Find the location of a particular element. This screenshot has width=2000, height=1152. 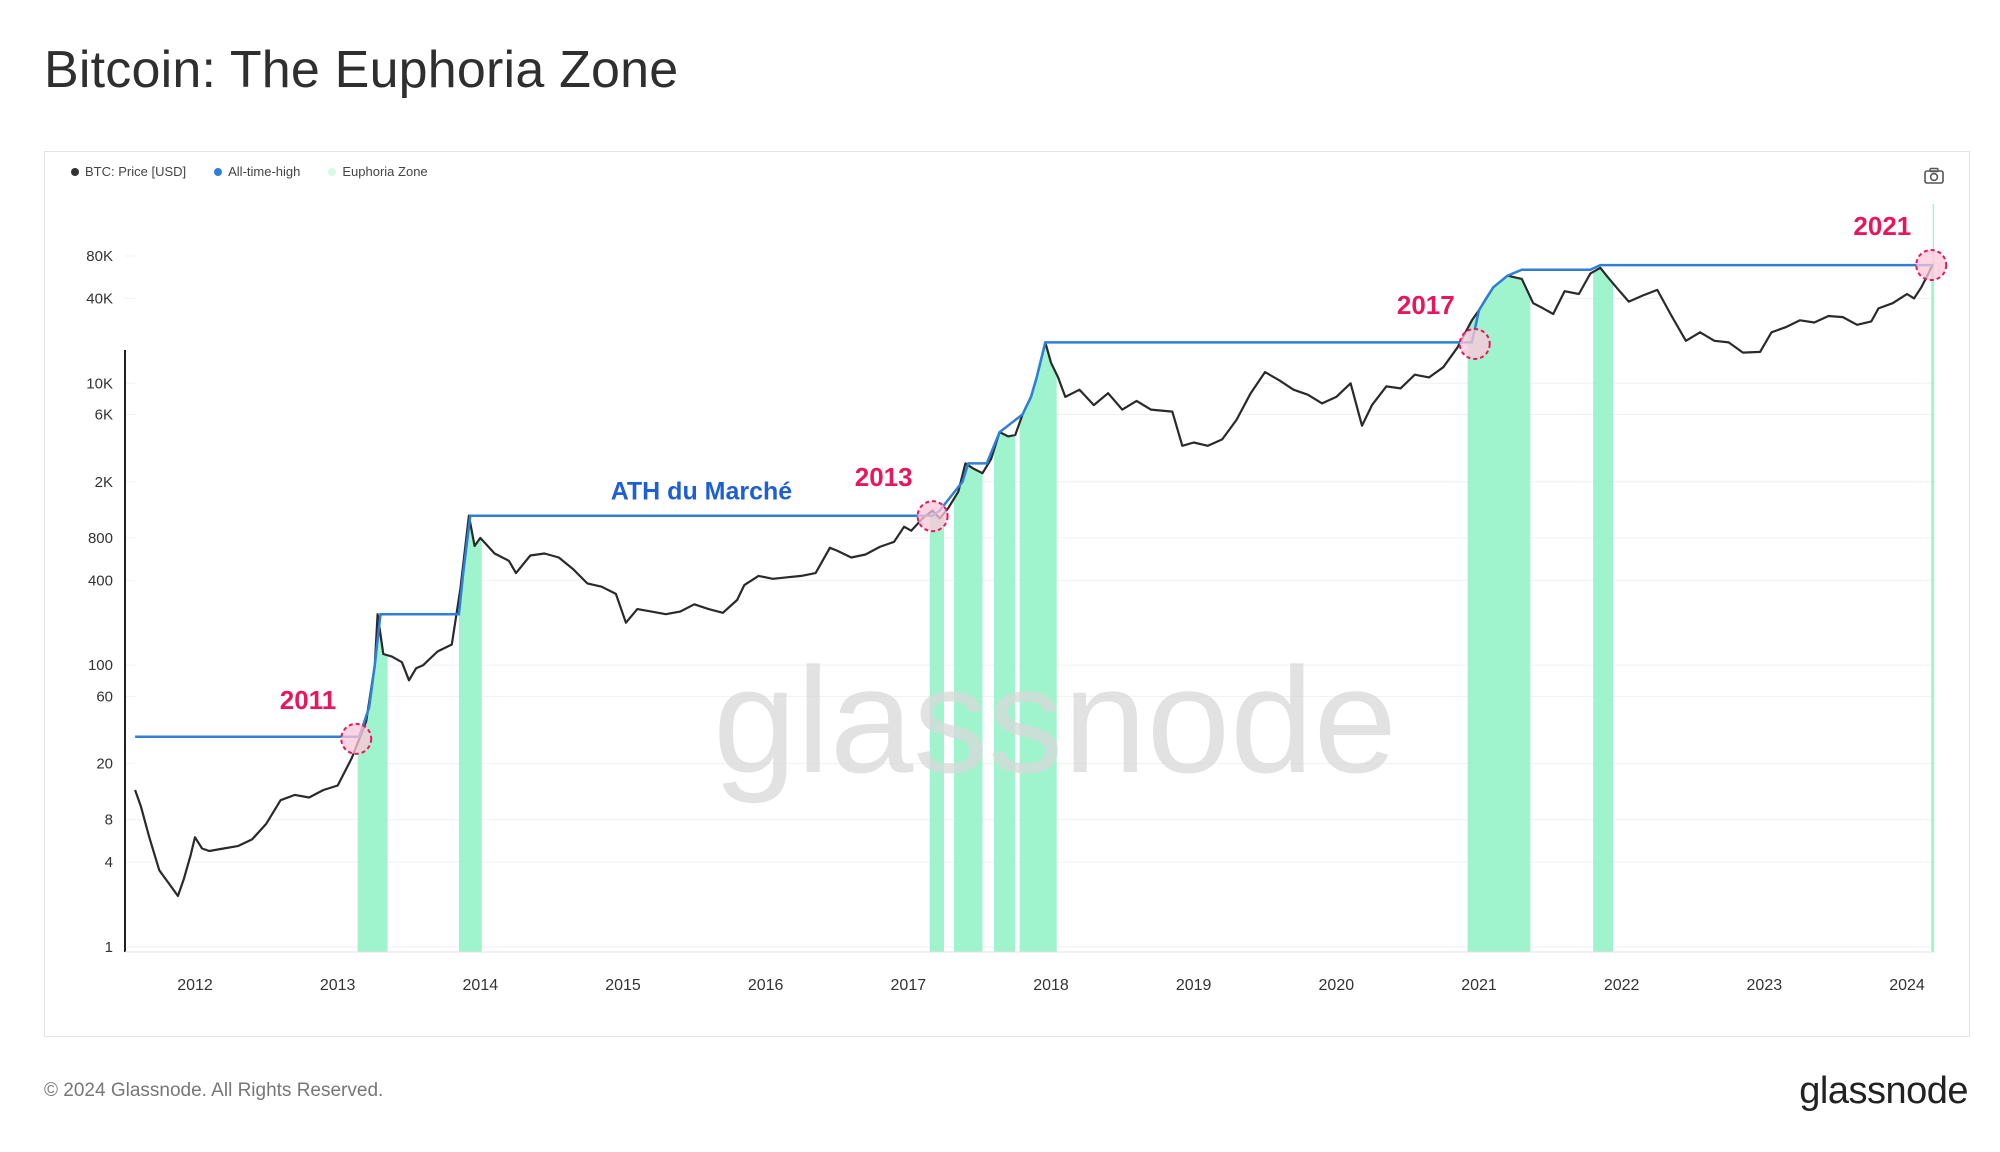

x-tick-label: 2018 is located at coordinates (1051, 985).